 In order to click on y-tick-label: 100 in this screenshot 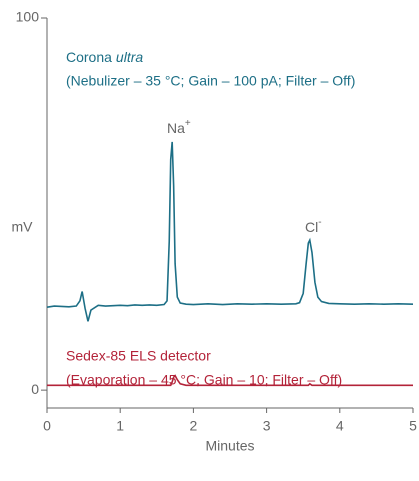, I will do `click(28, 17)`.